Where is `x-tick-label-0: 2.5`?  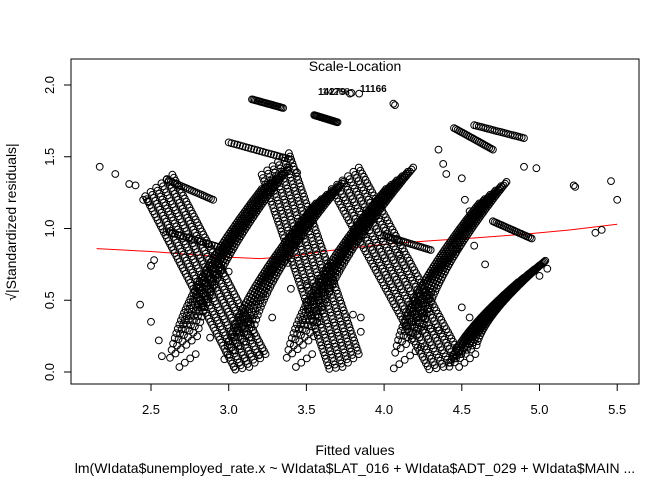 x-tick-label-0: 2.5 is located at coordinates (151, 409).